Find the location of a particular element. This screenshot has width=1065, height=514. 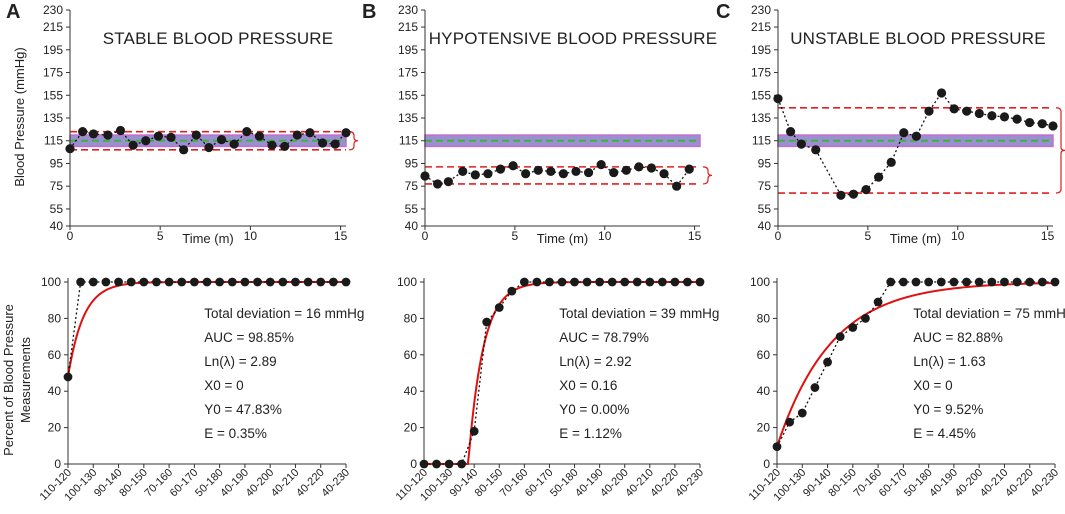

deviation-brace is located at coordinates (353, 141).